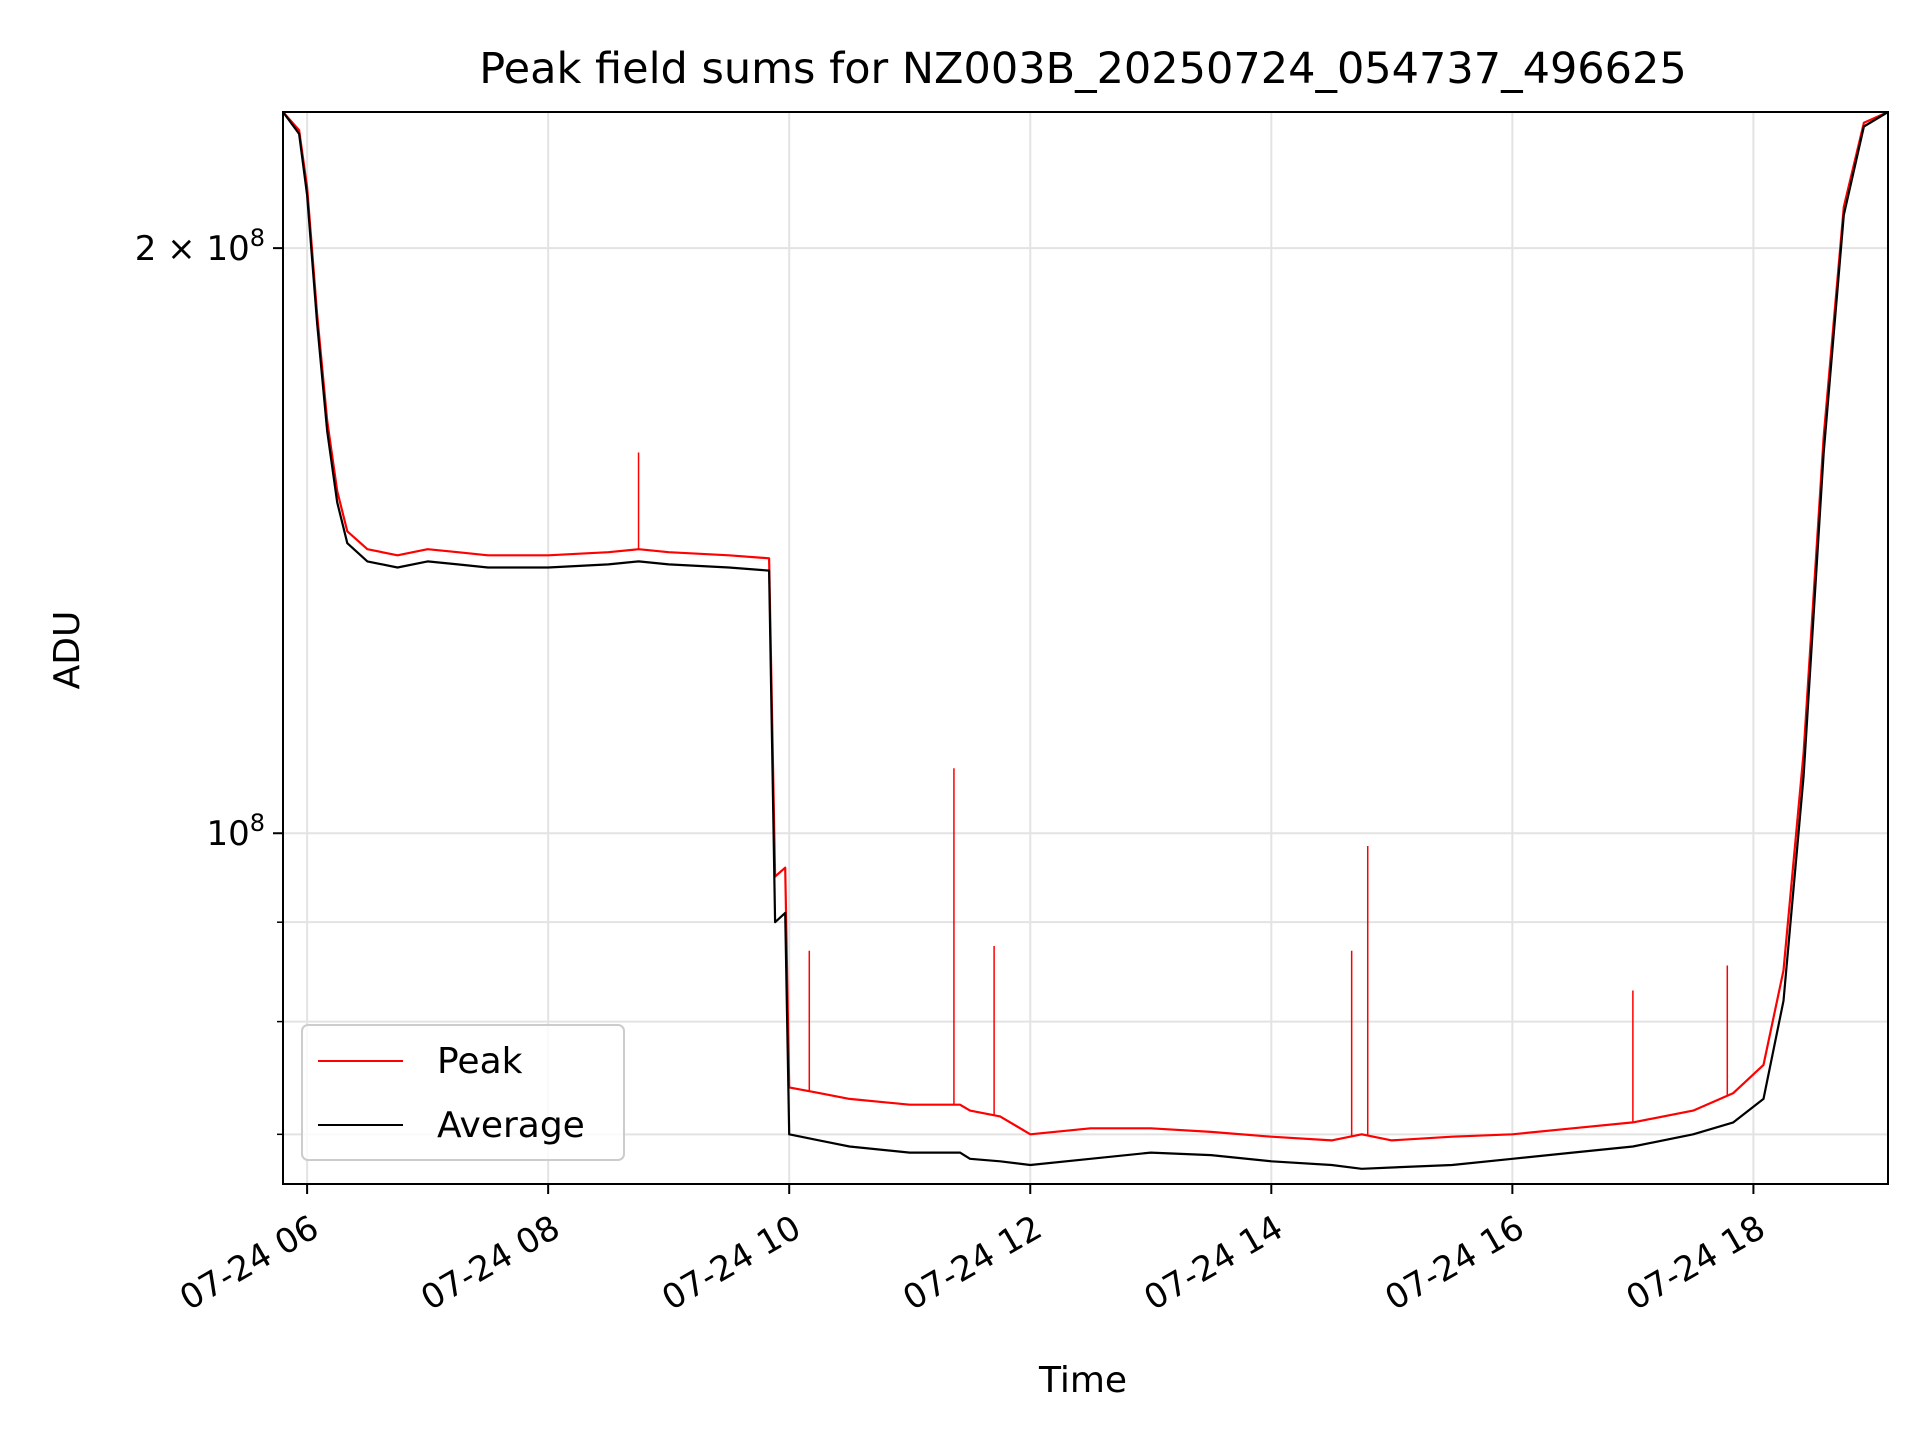 This screenshot has width=1920, height=1440. I want to click on legend: Peak Average, so click(463, 1092).